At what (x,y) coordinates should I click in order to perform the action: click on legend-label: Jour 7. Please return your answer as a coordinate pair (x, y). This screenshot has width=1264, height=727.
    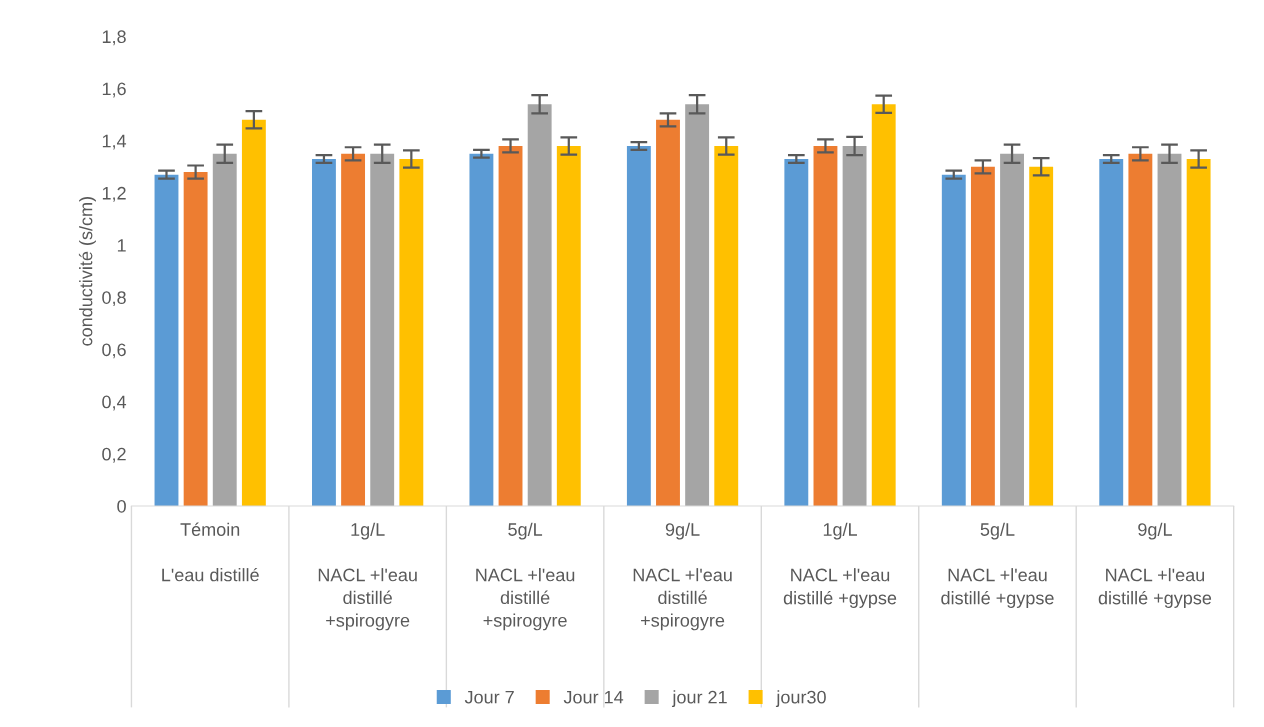
    Looking at the image, I should click on (489, 697).